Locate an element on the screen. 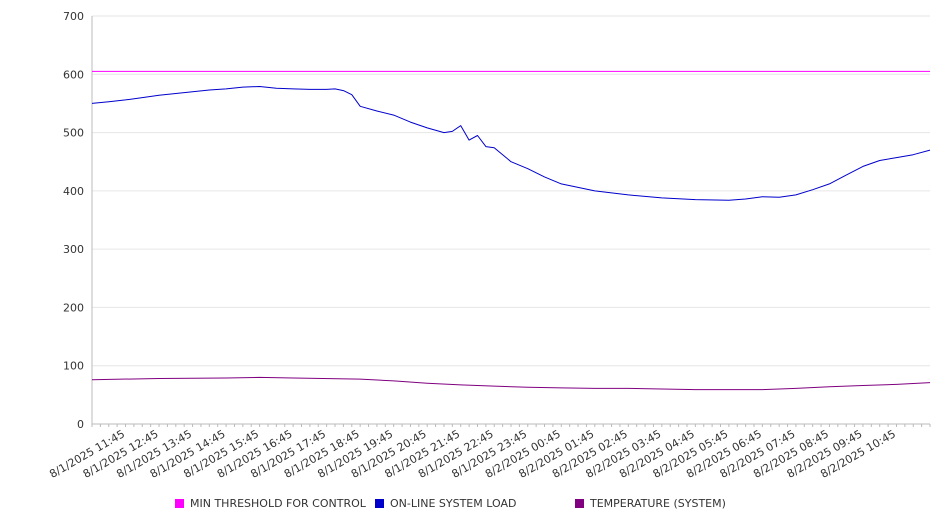  legend-label: MIN THRESHOLD FOR CONTROL is located at coordinates (278, 503).